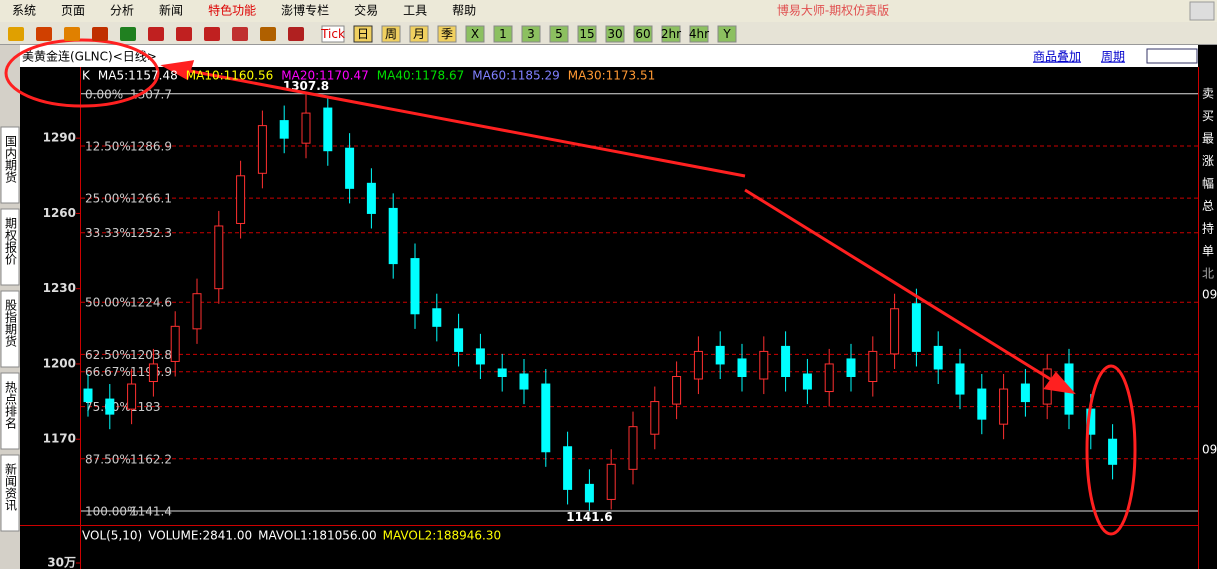  I want to click on fib-value: 1183, so click(145, 407).